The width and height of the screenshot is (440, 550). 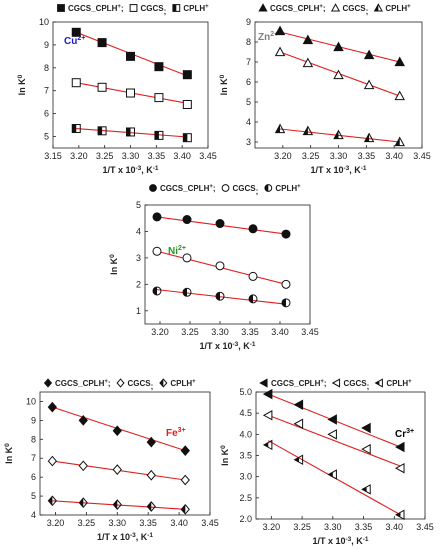 I want to click on y-tick-label: 4.0, so click(x=245, y=434).